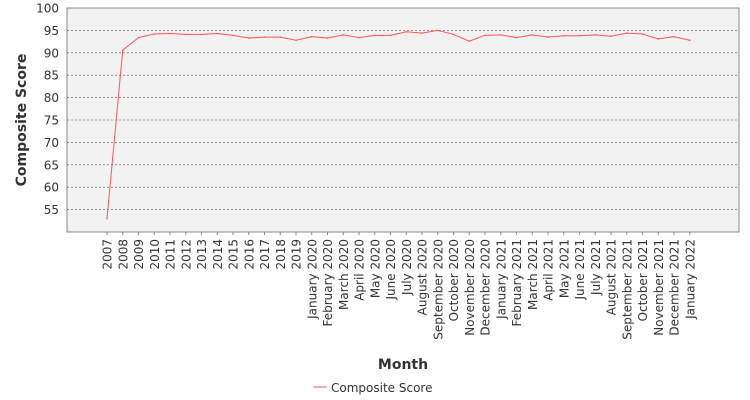 Image resolution: width=750 pixels, height=400 pixels. What do you see at coordinates (22, 120) in the screenshot?
I see `y-axis-title: Composite Score` at bounding box center [22, 120].